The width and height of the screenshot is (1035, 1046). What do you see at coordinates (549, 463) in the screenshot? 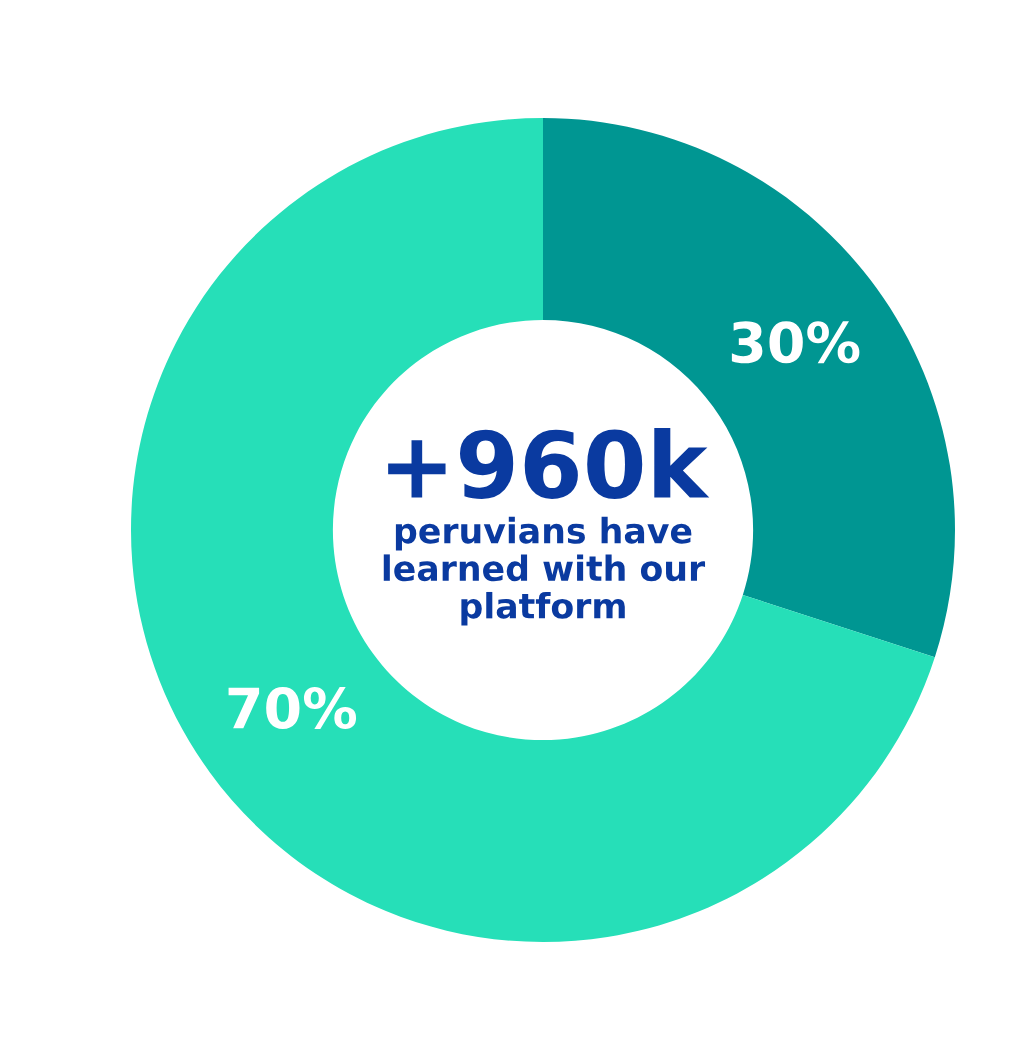
I see `text: +960k` at bounding box center [549, 463].